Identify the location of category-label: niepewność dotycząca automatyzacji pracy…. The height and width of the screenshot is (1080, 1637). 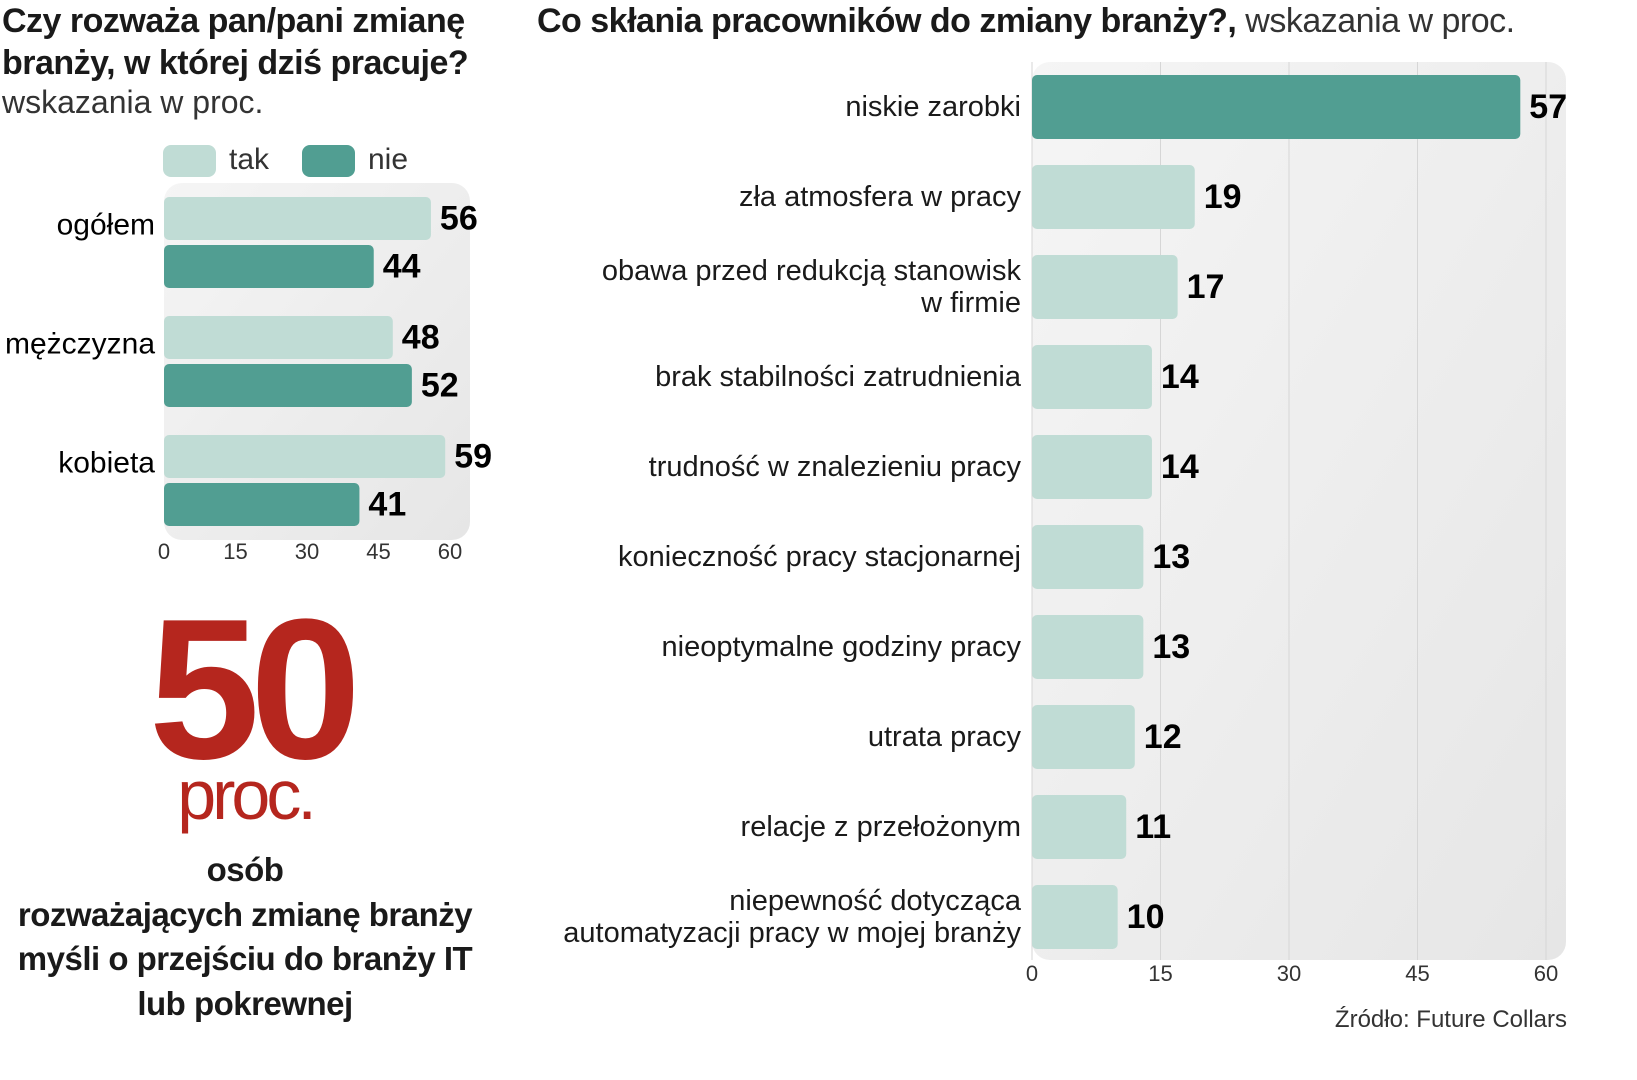
(792, 917).